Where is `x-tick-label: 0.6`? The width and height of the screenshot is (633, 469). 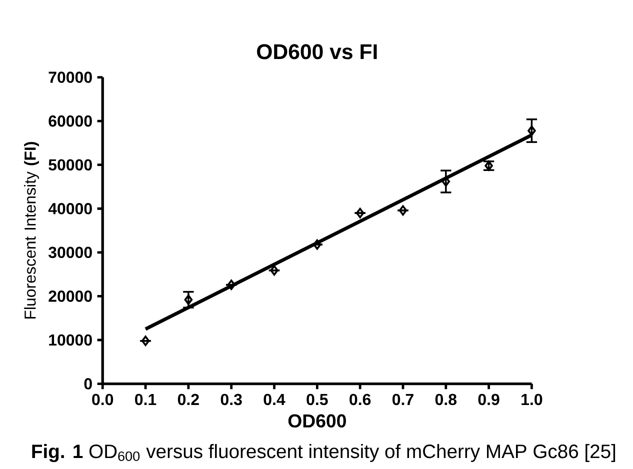
x-tick-label: 0.6 is located at coordinates (360, 400).